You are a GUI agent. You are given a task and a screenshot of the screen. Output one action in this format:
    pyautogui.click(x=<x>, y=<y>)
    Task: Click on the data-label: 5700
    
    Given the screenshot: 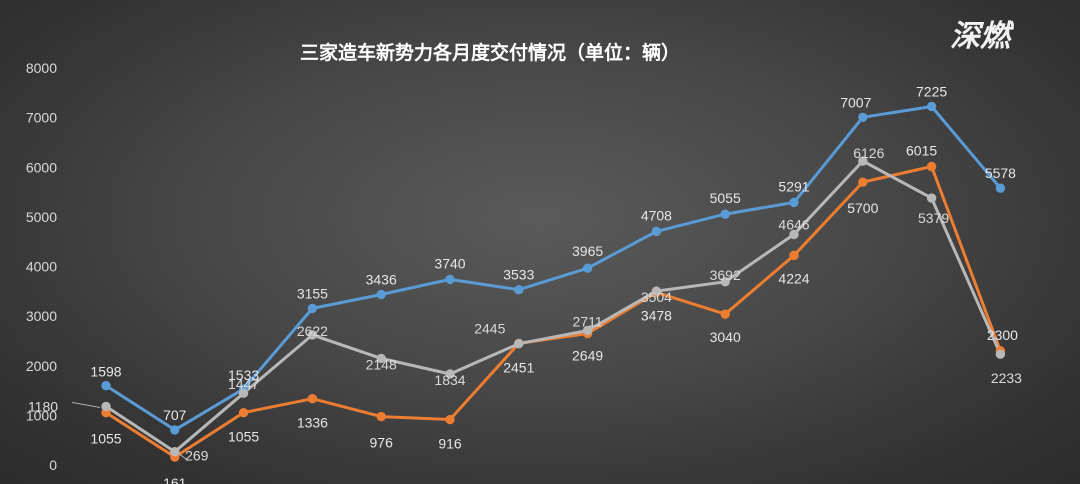 What is the action you would take?
    pyautogui.click(x=862, y=208)
    